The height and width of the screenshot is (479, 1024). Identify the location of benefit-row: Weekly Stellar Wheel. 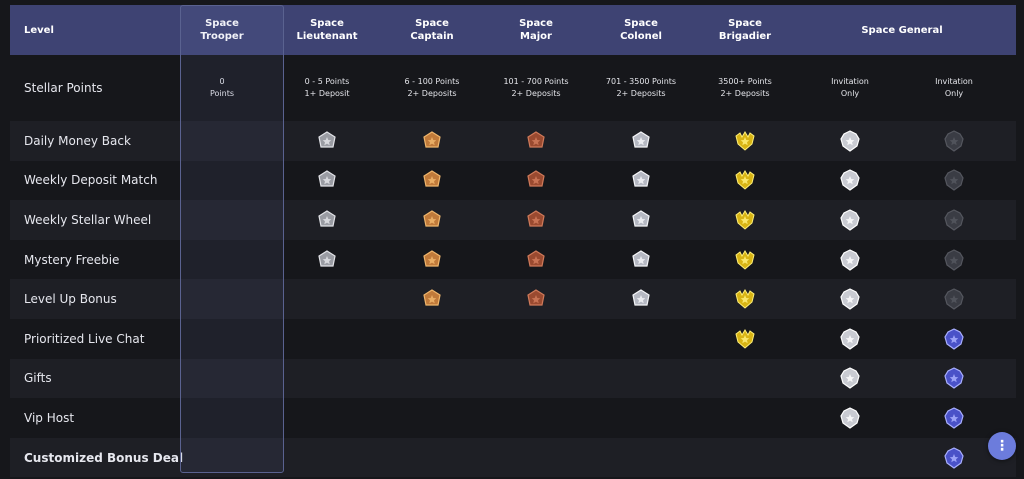
(513, 220).